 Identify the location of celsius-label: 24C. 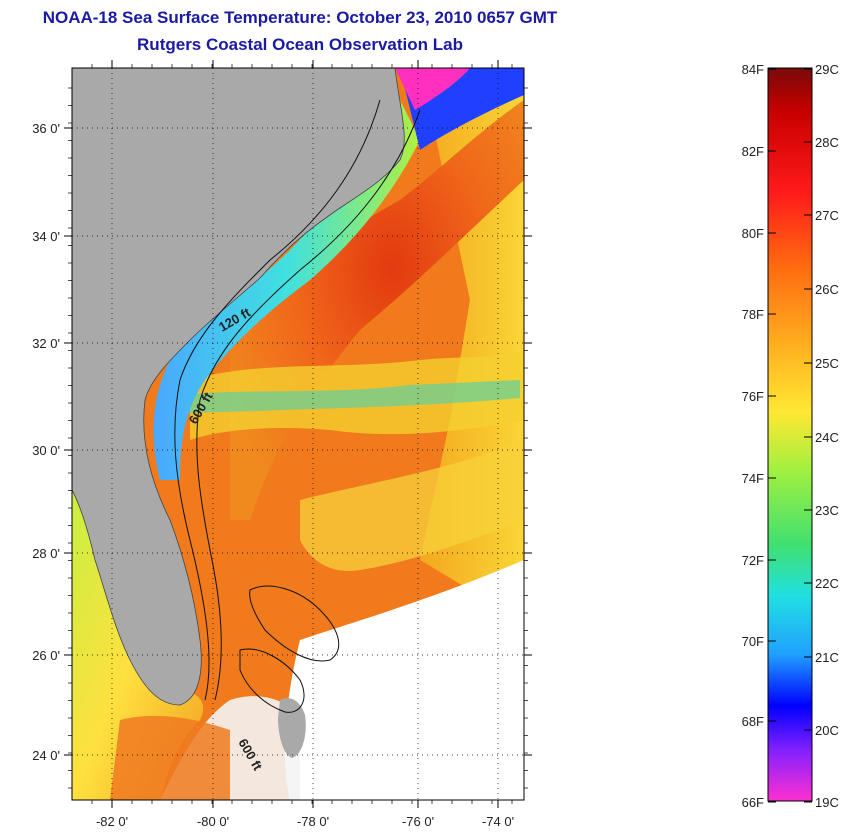
(827, 437).